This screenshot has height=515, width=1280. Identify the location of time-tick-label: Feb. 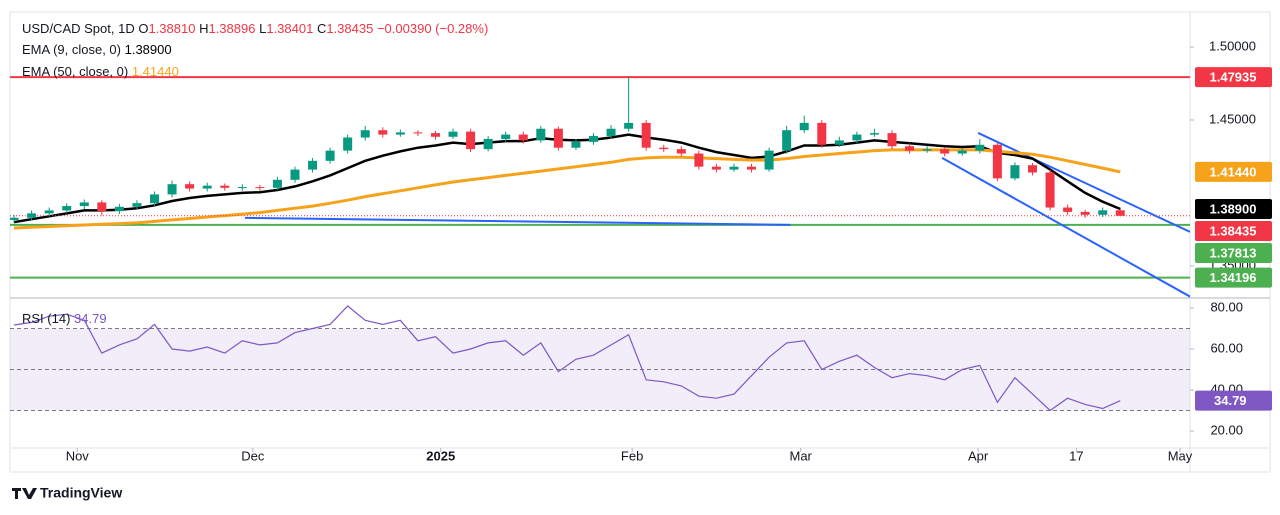
(632, 455).